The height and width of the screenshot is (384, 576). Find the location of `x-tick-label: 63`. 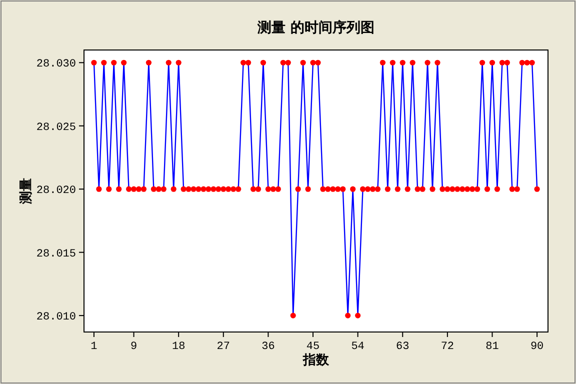

x-tick-label: 63 is located at coordinates (403, 347).